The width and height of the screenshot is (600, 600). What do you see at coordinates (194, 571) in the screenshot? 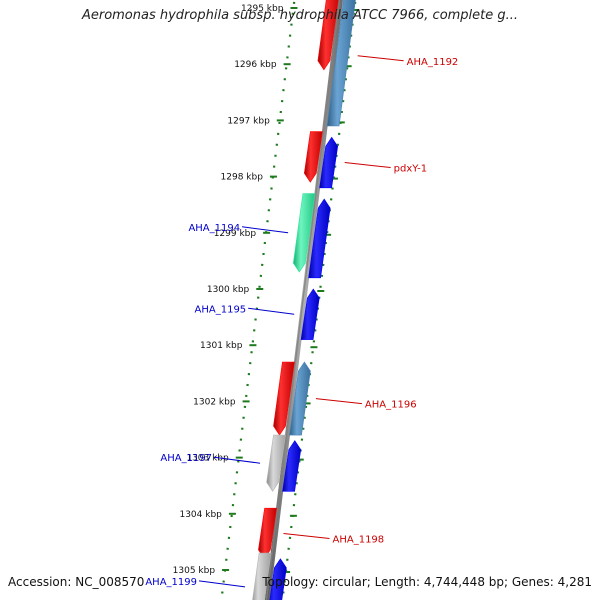
I see `ruler-tick-label: 1305 kbp` at bounding box center [194, 571].